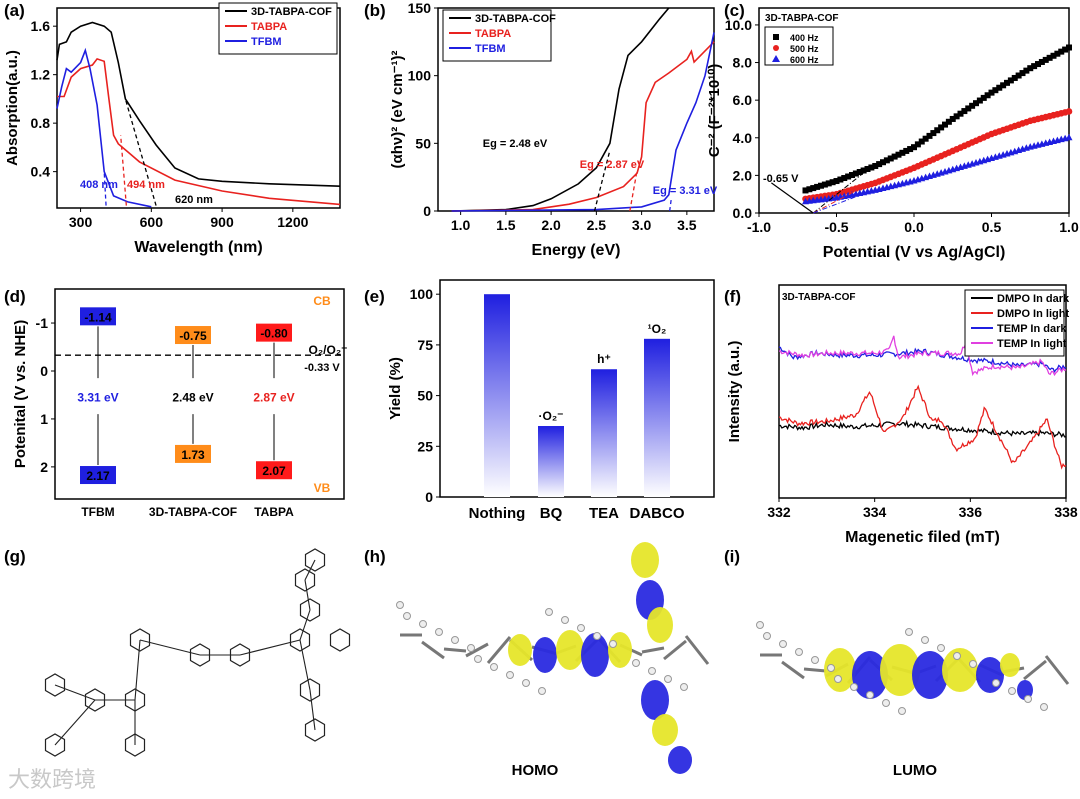  What do you see at coordinates (604, 513) in the screenshot?
I see `x-category-label: TEA` at bounding box center [604, 513].